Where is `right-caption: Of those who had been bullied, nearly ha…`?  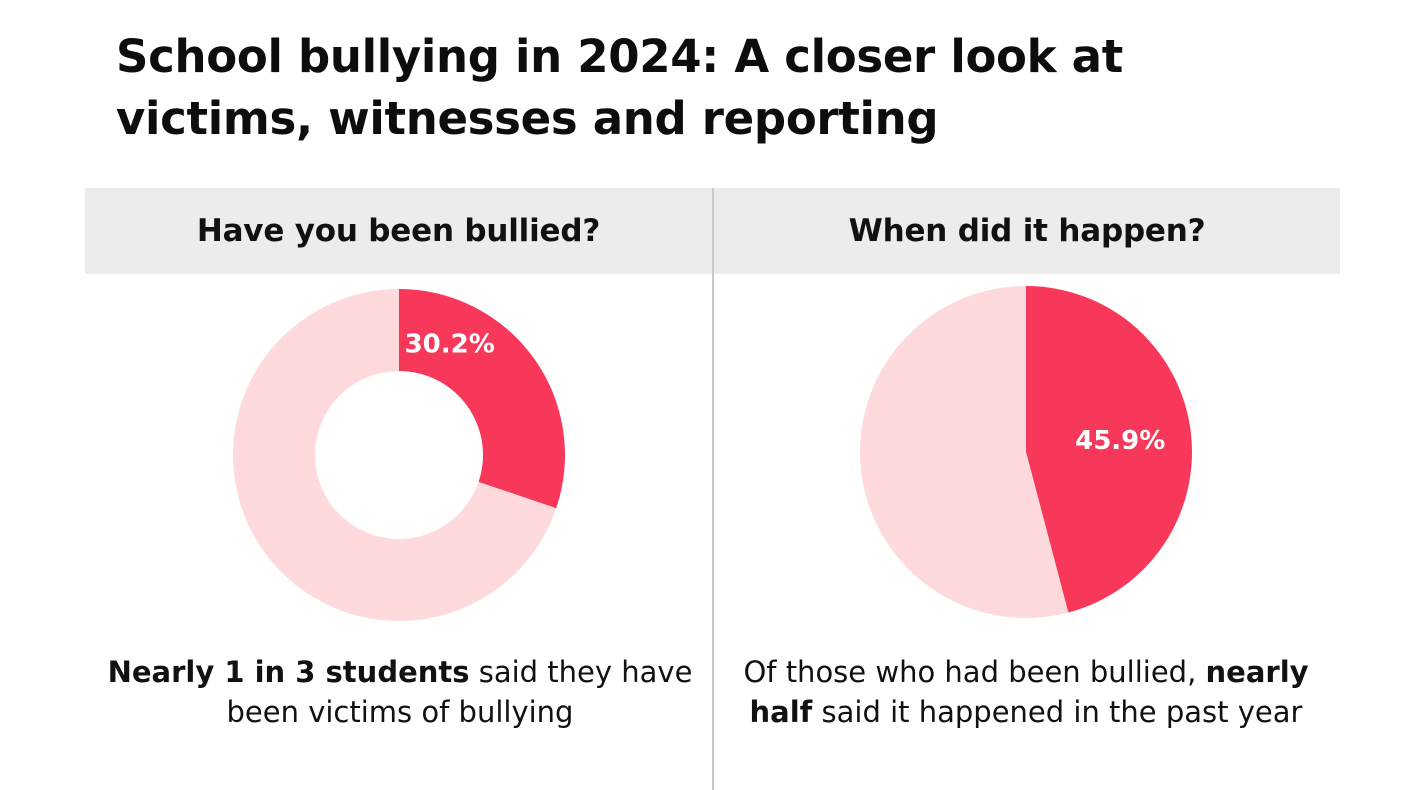
right-caption: Of those who had been bullied, nearly ha… is located at coordinates (1026, 692).